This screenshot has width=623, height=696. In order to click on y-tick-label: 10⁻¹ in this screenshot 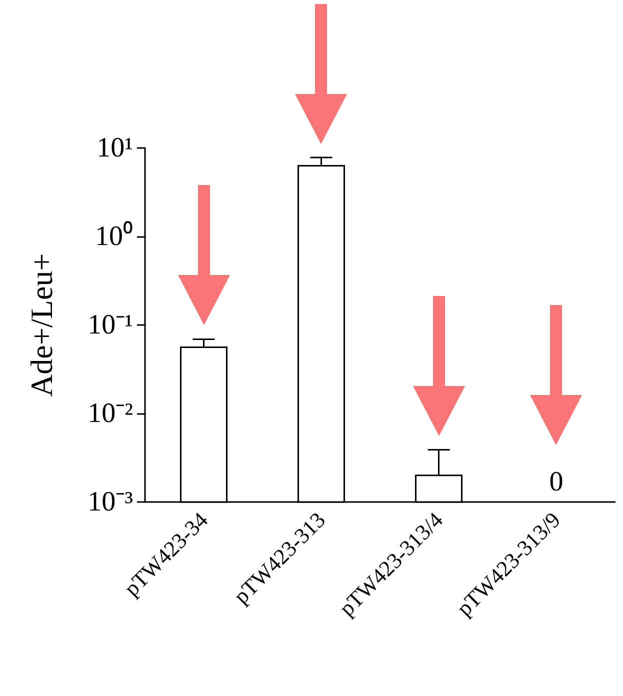, I will do `click(110, 325)`.